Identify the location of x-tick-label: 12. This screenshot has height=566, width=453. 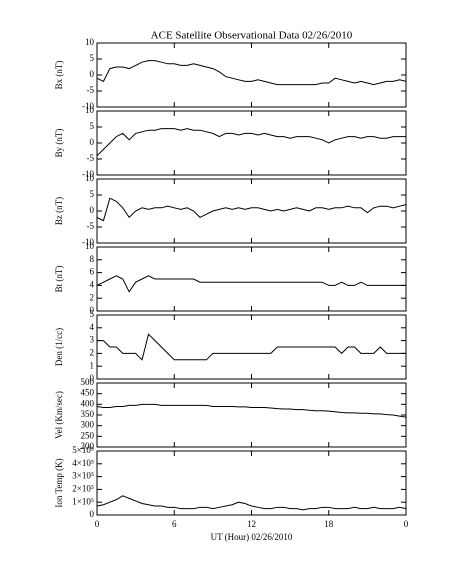
(251, 524).